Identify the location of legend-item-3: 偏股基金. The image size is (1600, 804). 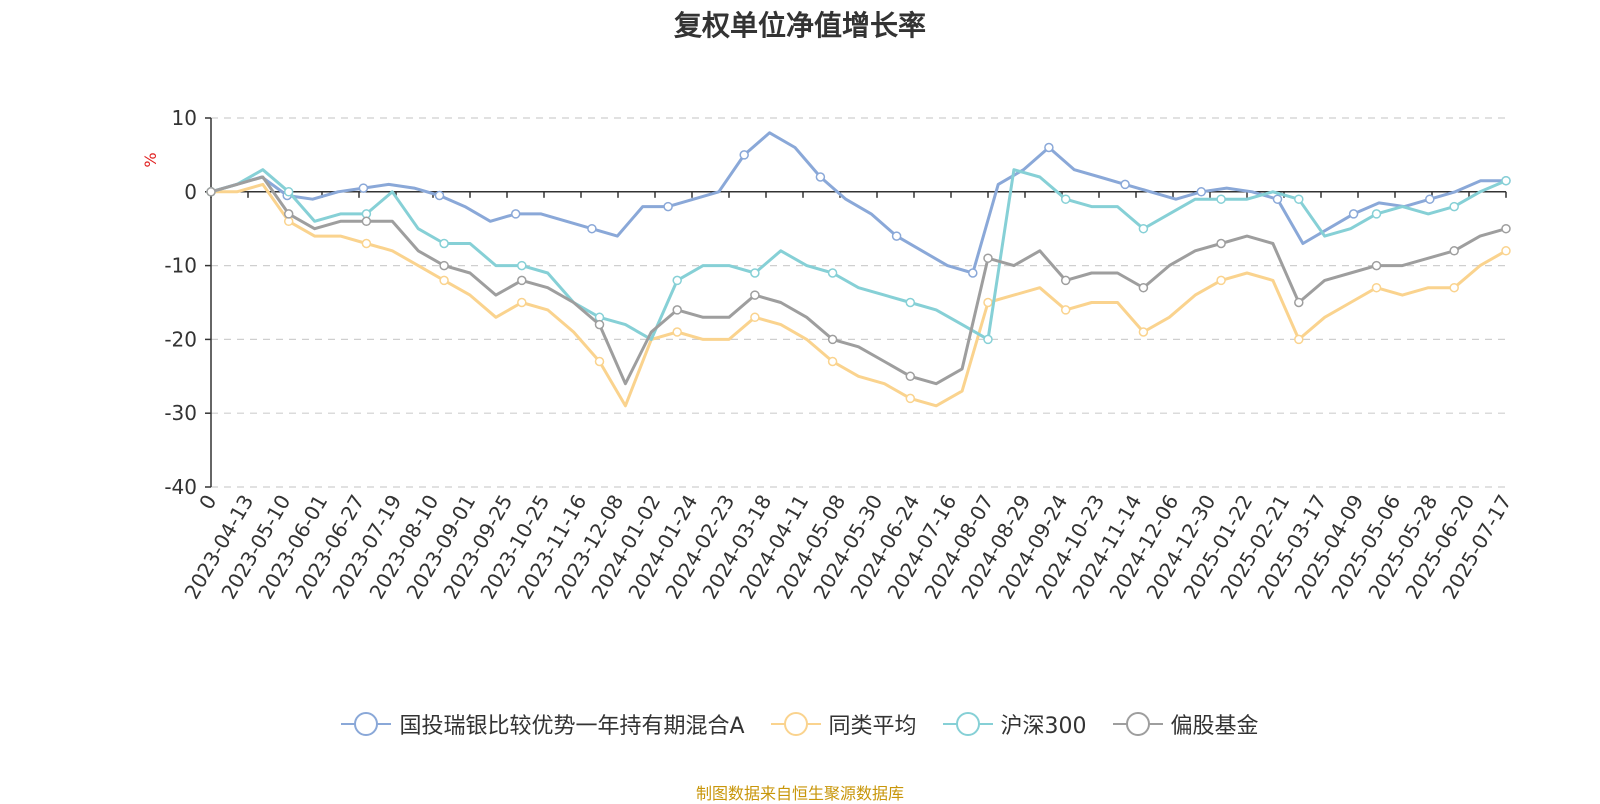
(1185, 724).